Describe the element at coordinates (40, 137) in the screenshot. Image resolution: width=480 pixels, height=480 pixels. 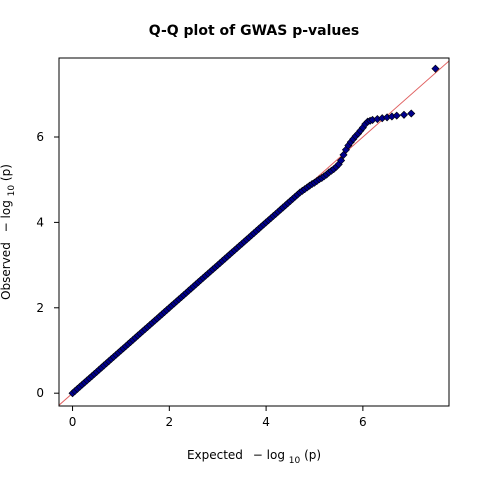
I see `y-tick-label: 6` at that location.